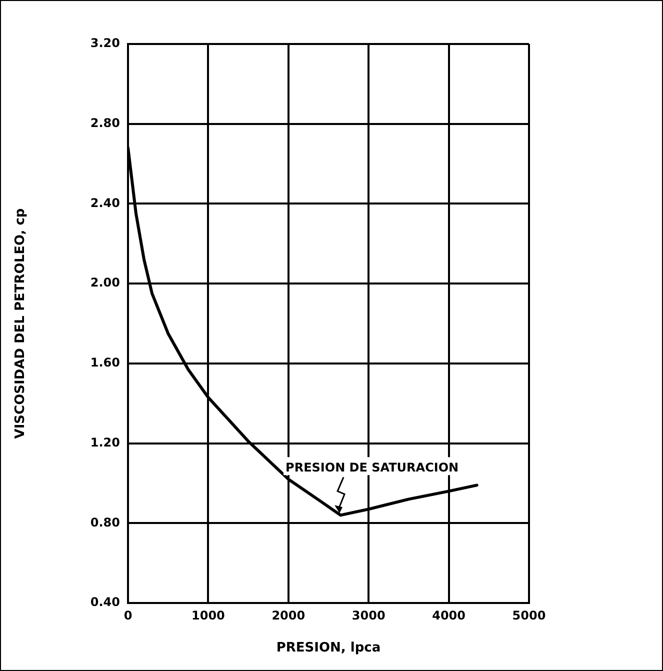 The width and height of the screenshot is (663, 671). What do you see at coordinates (105, 522) in the screenshot?
I see `y-tick-label: 0.80` at bounding box center [105, 522].